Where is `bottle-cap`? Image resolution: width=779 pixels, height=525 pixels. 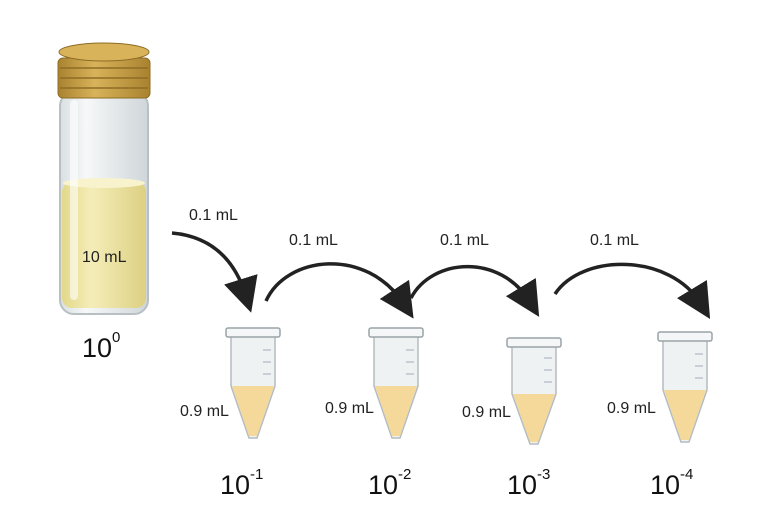 bottle-cap is located at coordinates (104, 70).